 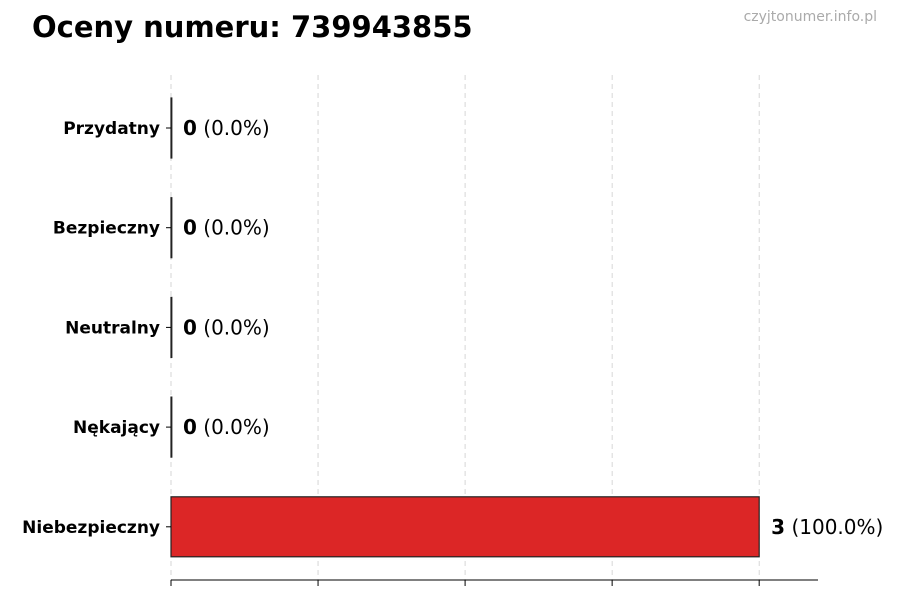 What do you see at coordinates (106, 229) in the screenshot?
I see `category-label: Bezpieczny` at bounding box center [106, 229].